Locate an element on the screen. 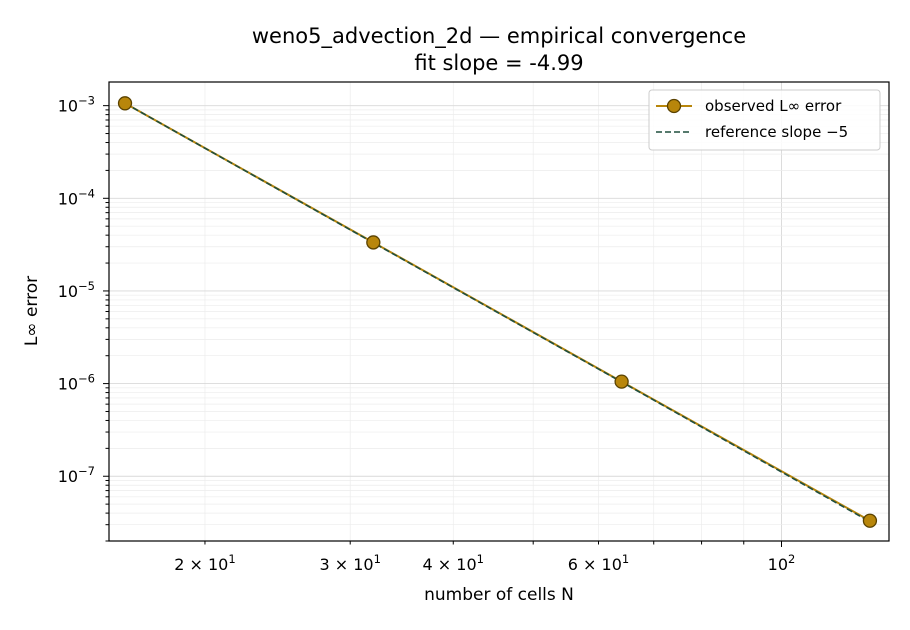 The height and width of the screenshot is (630, 910). y-axis-label: L∞ error is located at coordinates (32, 311).